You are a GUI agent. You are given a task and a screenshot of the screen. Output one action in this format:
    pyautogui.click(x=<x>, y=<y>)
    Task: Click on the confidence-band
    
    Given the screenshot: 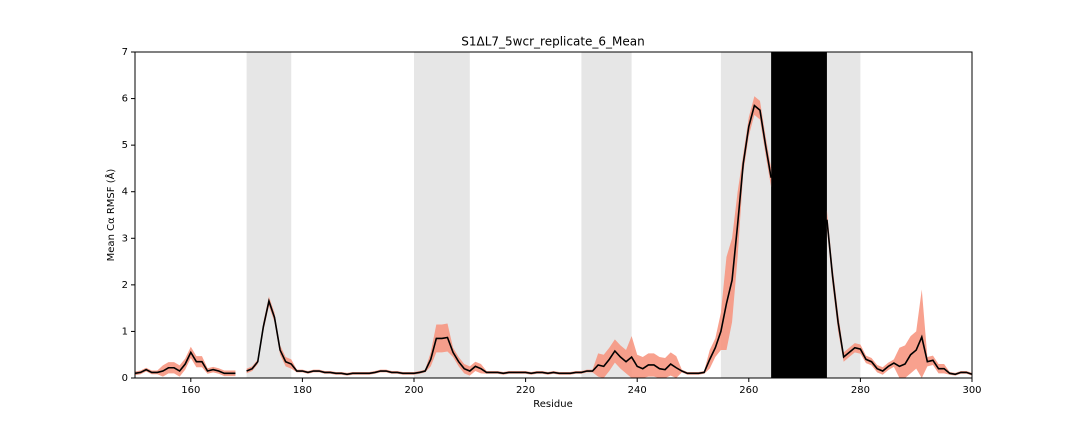 What is the action you would take?
    pyautogui.click(x=185, y=361)
    